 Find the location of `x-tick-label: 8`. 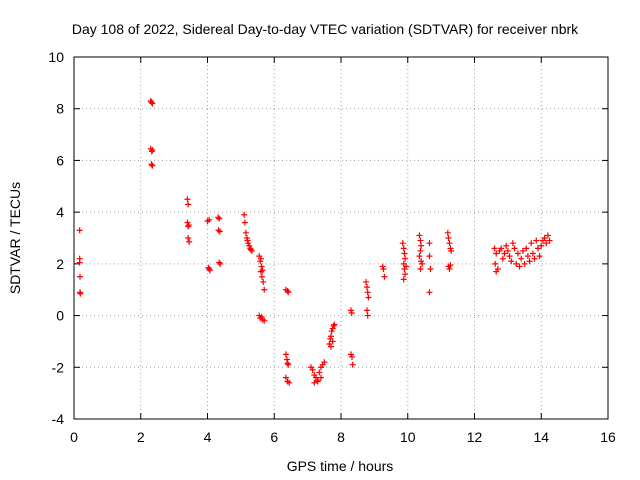

x-tick-label: 8 is located at coordinates (341, 437).